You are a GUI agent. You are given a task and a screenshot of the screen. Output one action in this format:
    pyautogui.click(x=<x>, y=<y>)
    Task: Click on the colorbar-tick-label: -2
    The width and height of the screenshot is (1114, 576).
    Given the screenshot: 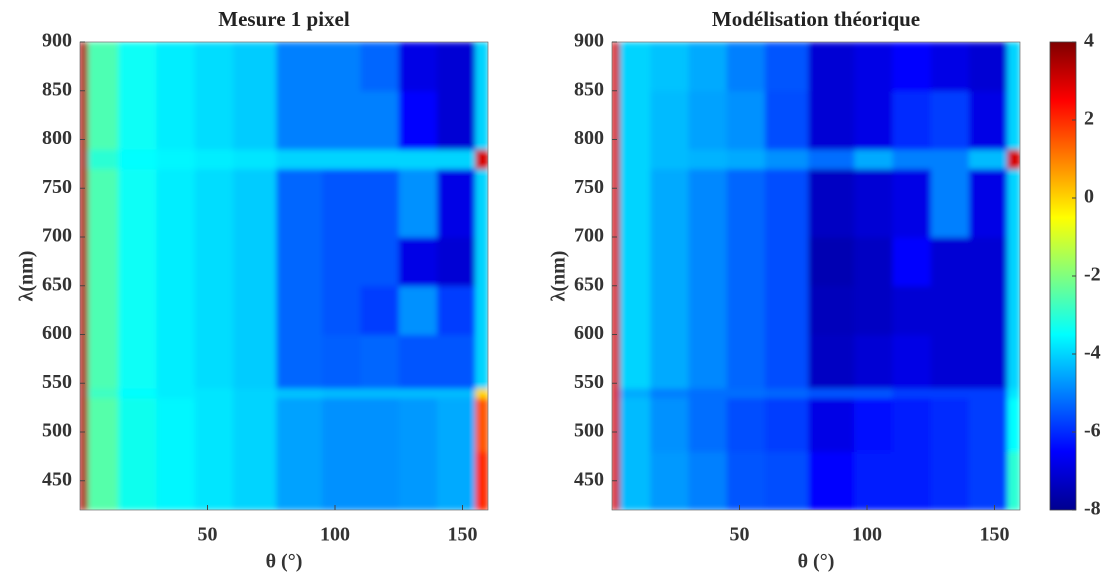 What is the action you would take?
    pyautogui.click(x=1092, y=275)
    